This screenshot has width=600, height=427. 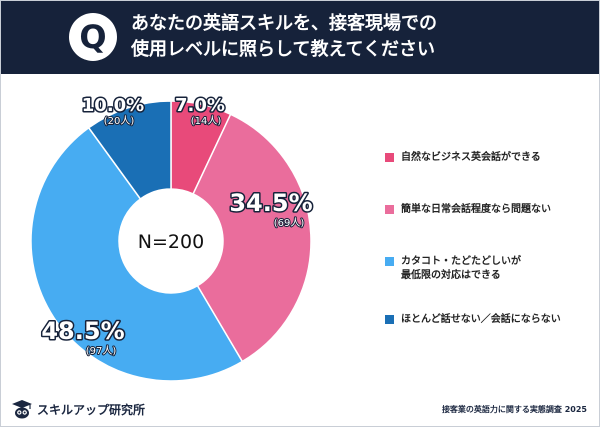 What do you see at coordinates (113, 105) in the screenshot?
I see `percent-label: 10.0%` at bounding box center [113, 105].